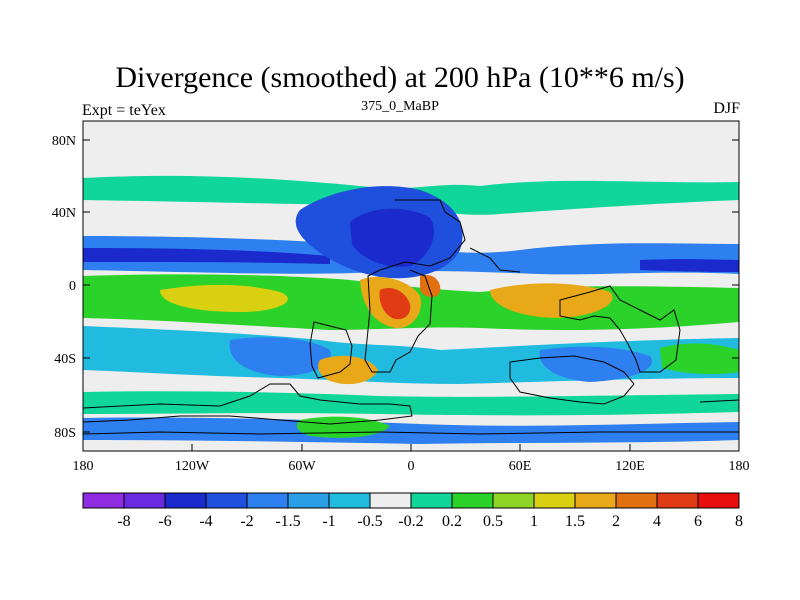  What do you see at coordinates (65, 359) in the screenshot?
I see `y-tick-label: 40S` at bounding box center [65, 359].